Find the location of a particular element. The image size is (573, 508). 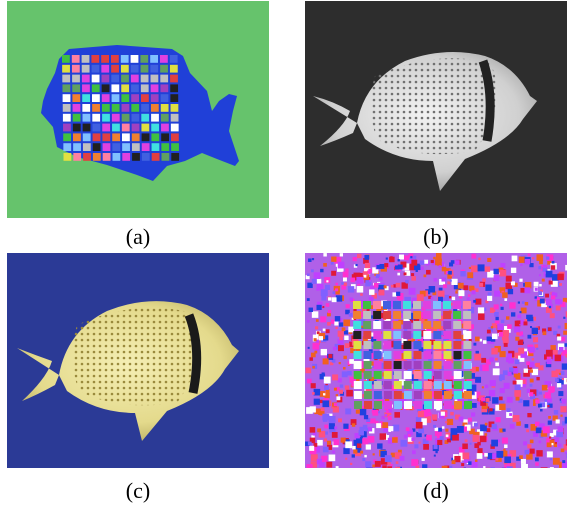

caption-c: (c) is located at coordinates (138, 490).